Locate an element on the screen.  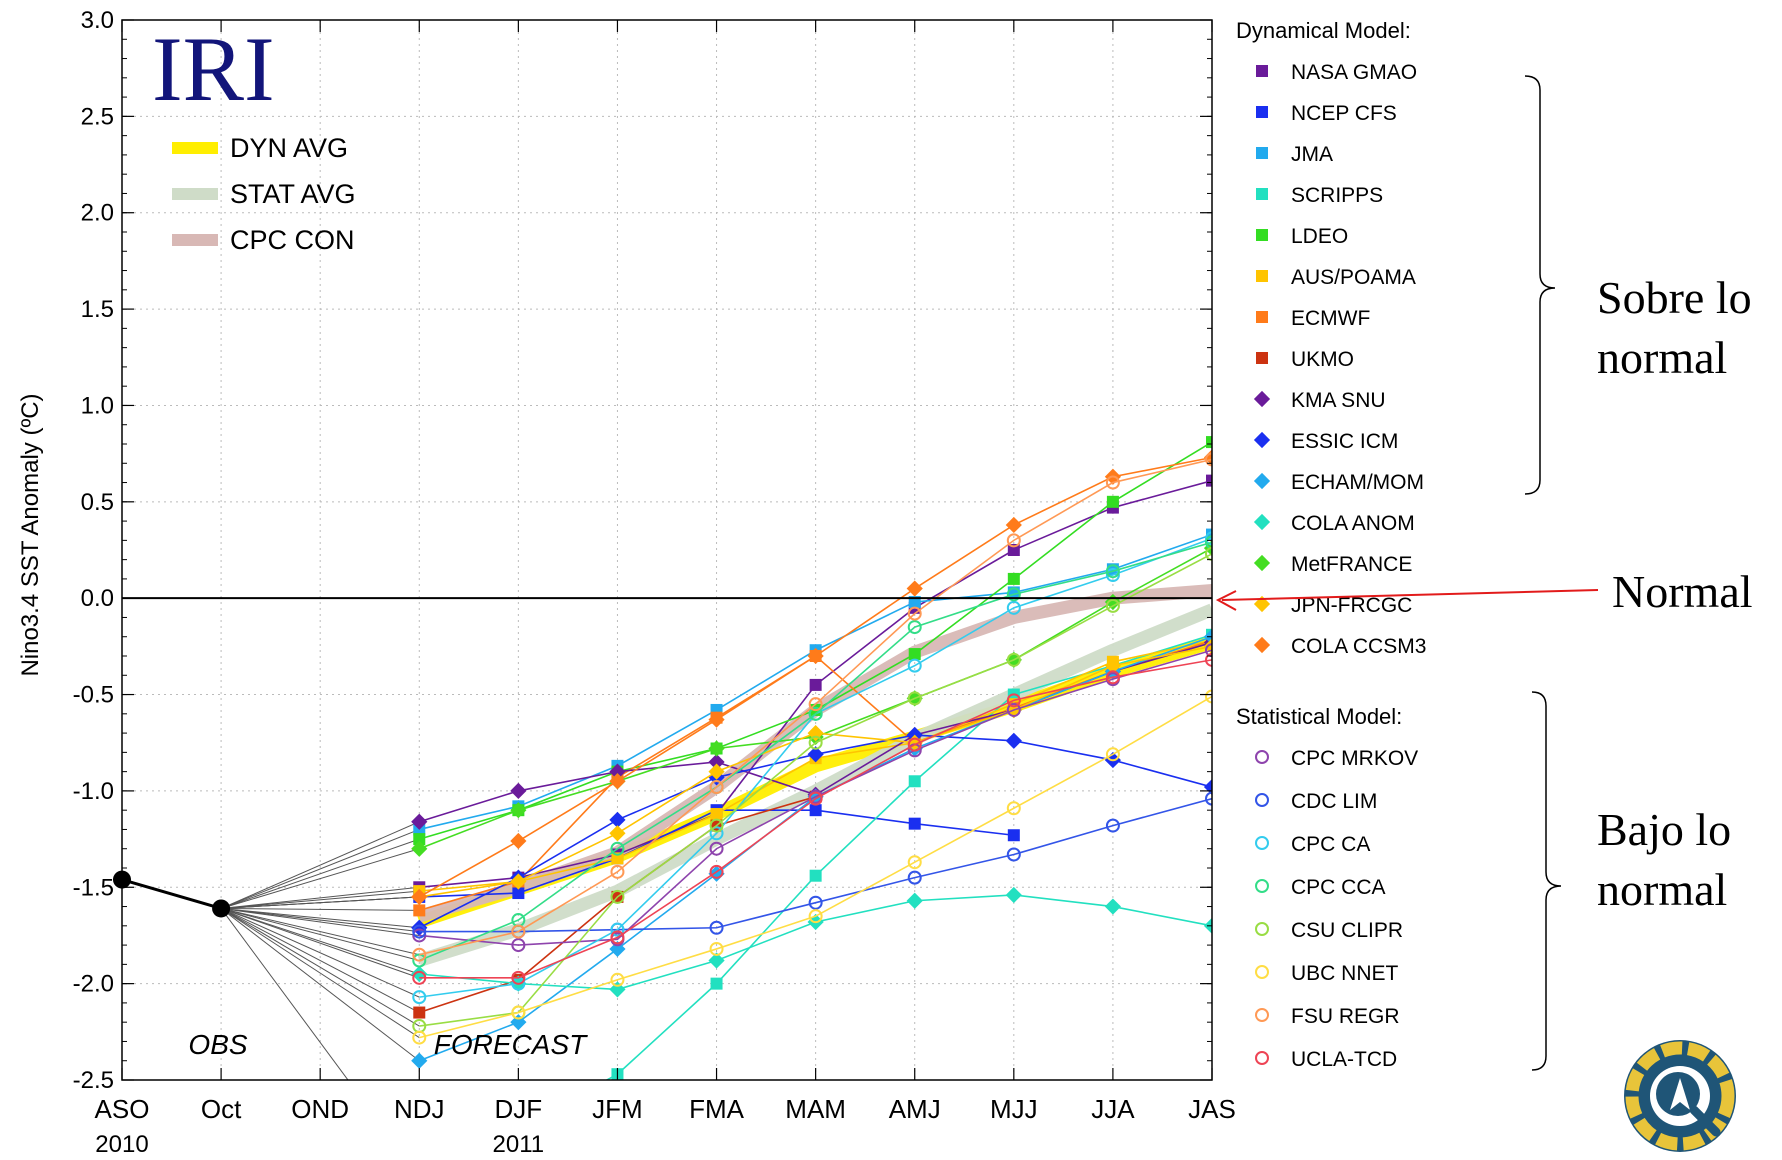
legend-label: COLA CCSM3 is located at coordinates (1358, 646).